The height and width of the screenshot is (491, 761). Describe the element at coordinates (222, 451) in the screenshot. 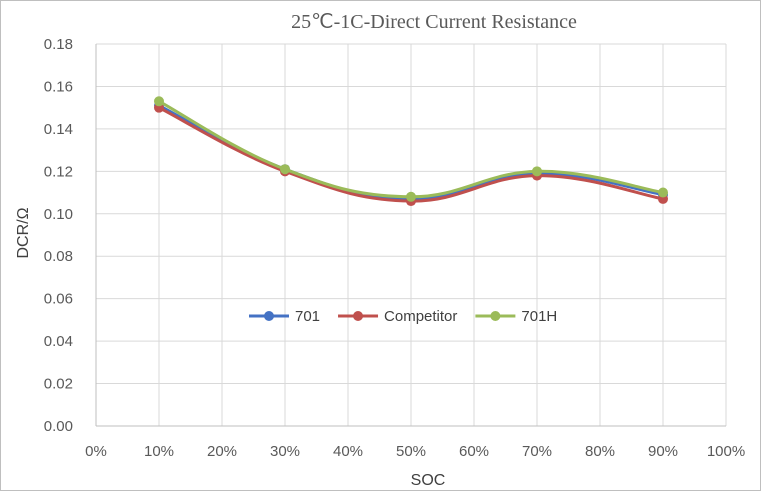

I see `x-tick-label: 20%` at that location.